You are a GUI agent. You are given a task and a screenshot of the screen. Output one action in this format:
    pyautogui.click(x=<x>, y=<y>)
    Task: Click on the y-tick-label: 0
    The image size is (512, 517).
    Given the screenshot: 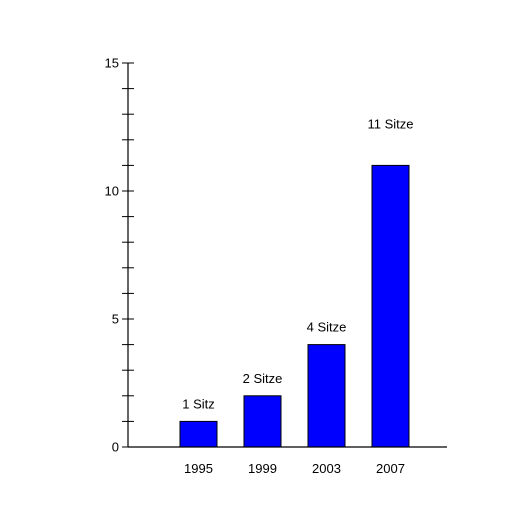 What is the action you would take?
    pyautogui.click(x=115, y=447)
    